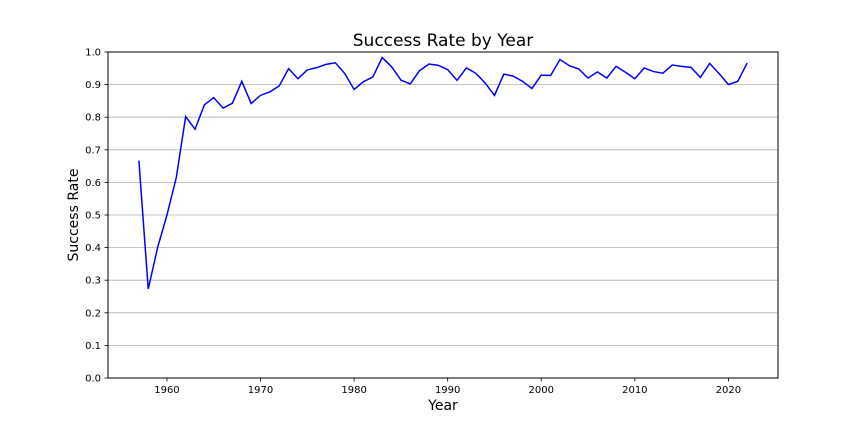 This screenshot has width=864, height=432. Describe the element at coordinates (93, 313) in the screenshot. I see `y-tick-label: 0.2` at that location.